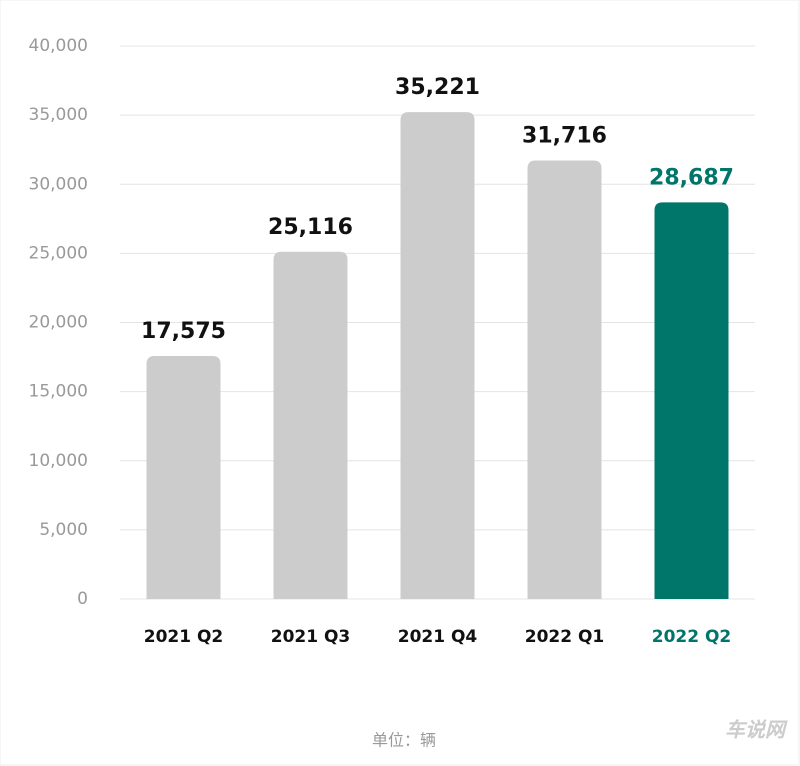 This screenshot has height=766, width=800. Describe the element at coordinates (310, 227) in the screenshot. I see `value-label: 25,116` at that location.